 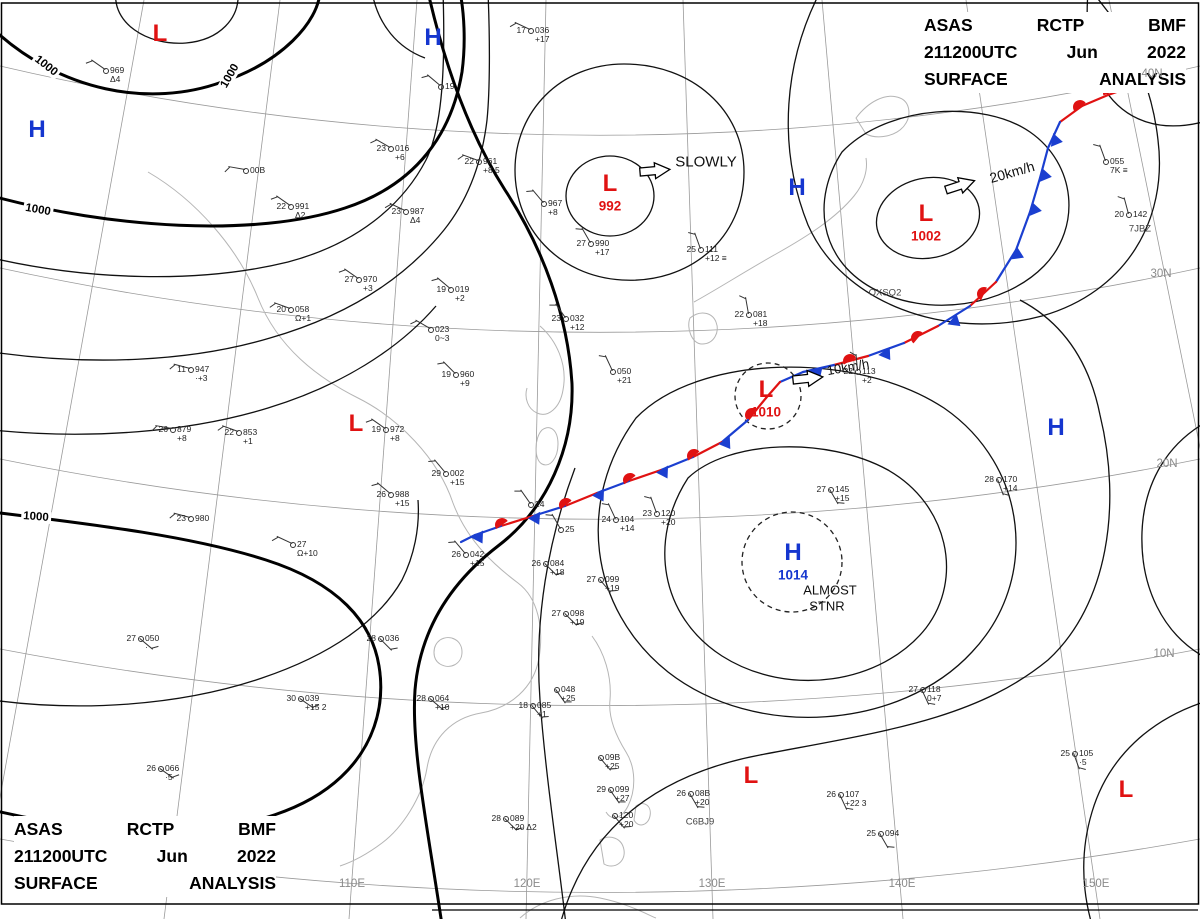 I want to click on meridian, so click(x=72, y=400).